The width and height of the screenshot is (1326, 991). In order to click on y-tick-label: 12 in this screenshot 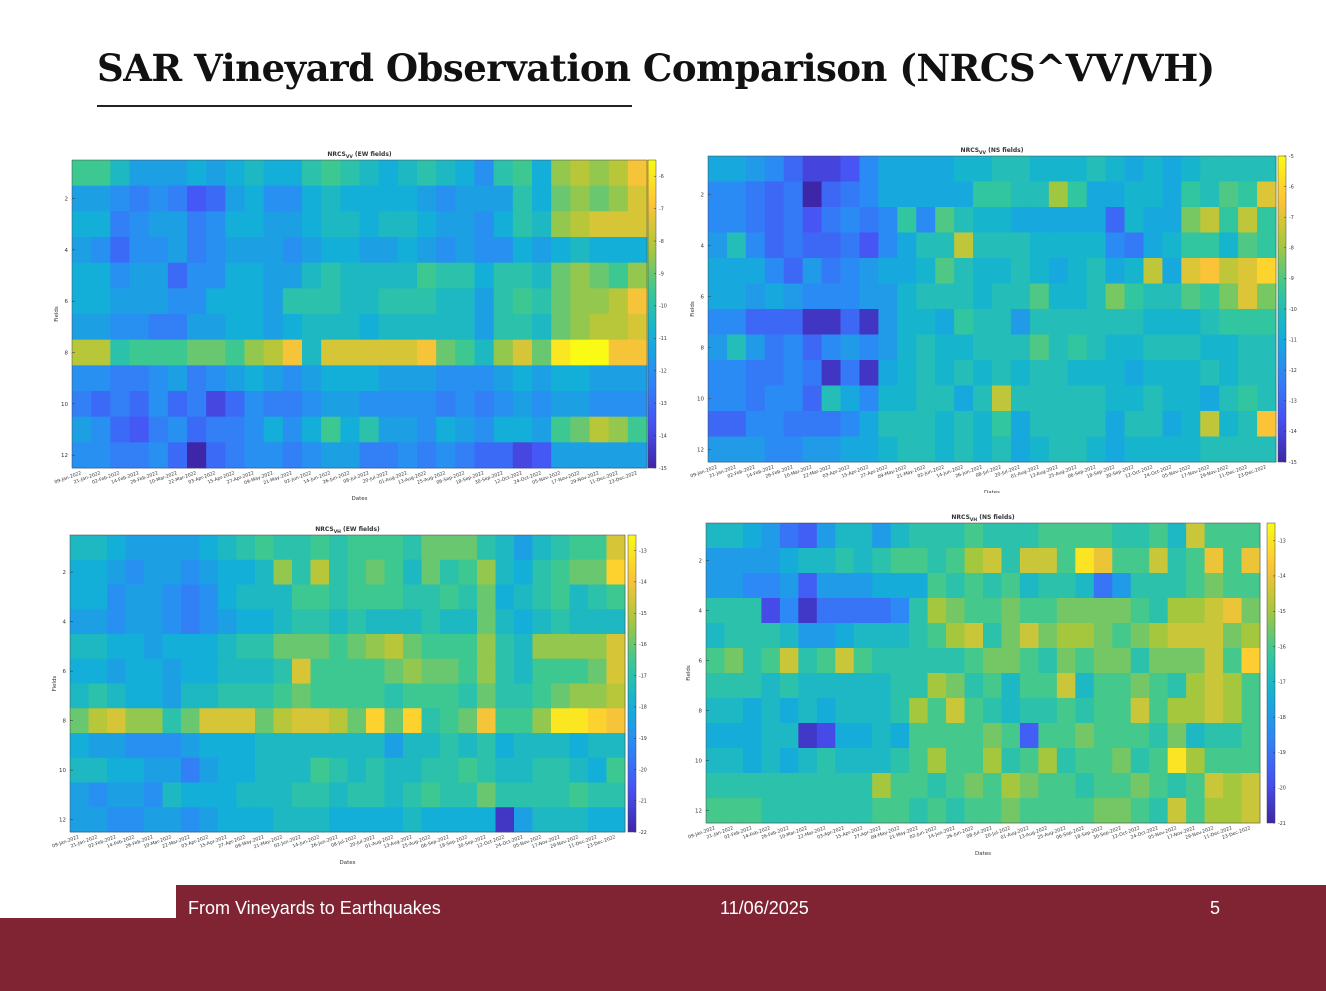, I will do `click(700, 450)`.